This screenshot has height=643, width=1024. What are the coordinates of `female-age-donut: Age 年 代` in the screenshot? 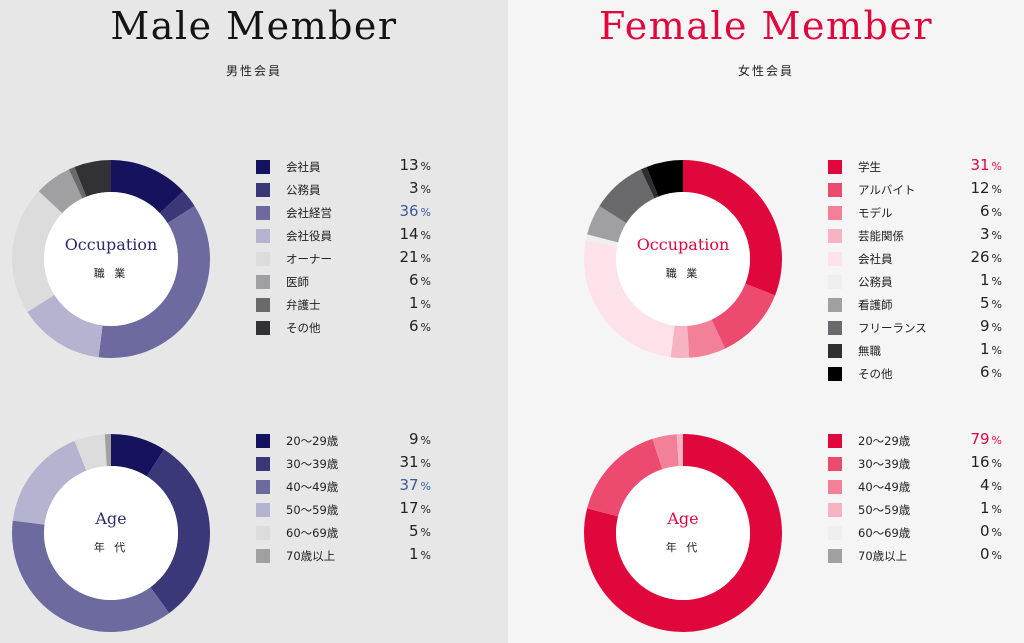 It's located at (683, 533).